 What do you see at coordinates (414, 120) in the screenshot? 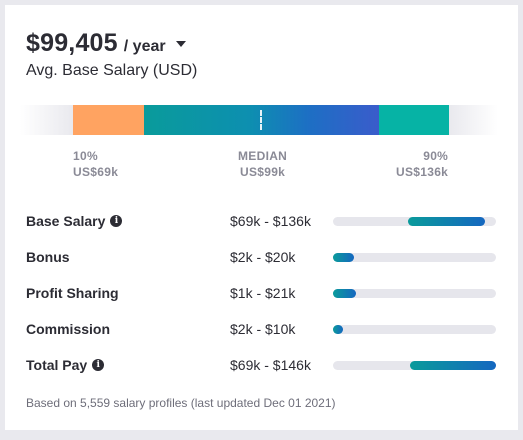
I see `range-segment-high` at bounding box center [414, 120].